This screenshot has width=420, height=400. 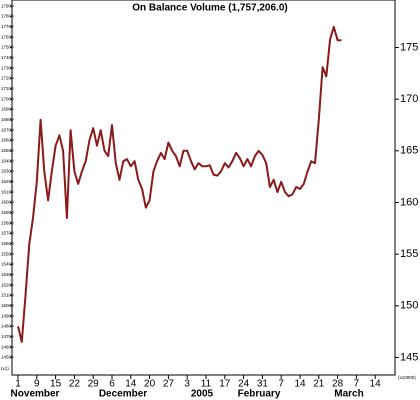 I want to click on y2-tick-label: 17600, so click(x=7, y=36).